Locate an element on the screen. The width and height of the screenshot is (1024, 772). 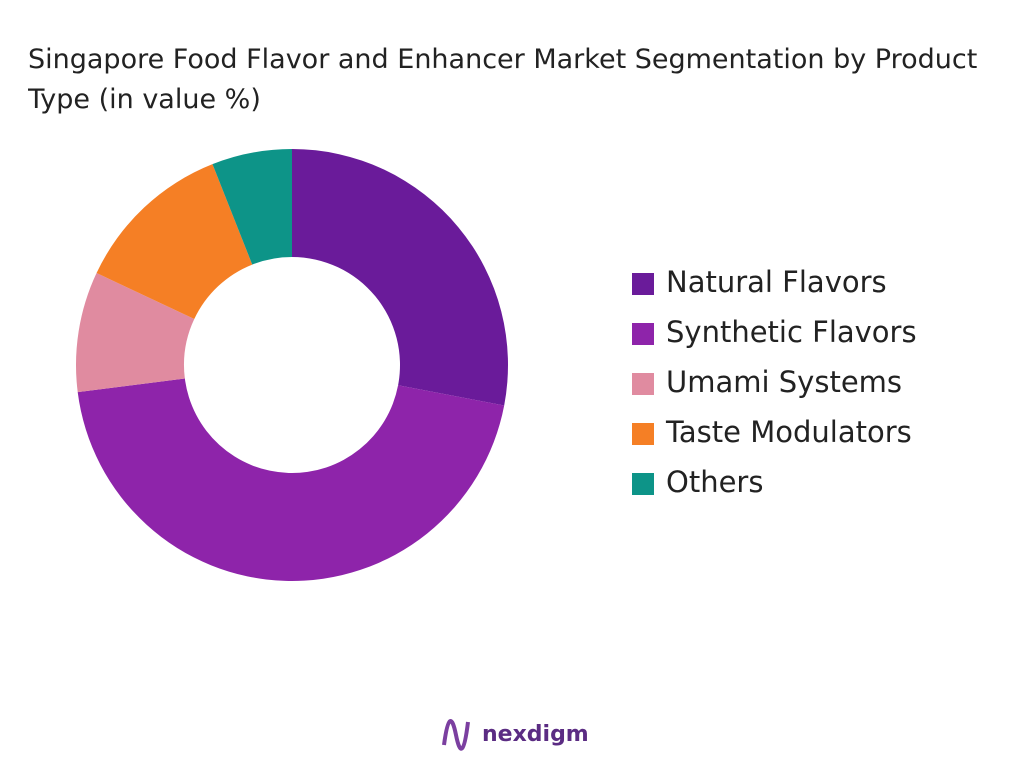
legend-label: Natural Flavors is located at coordinates (776, 282).